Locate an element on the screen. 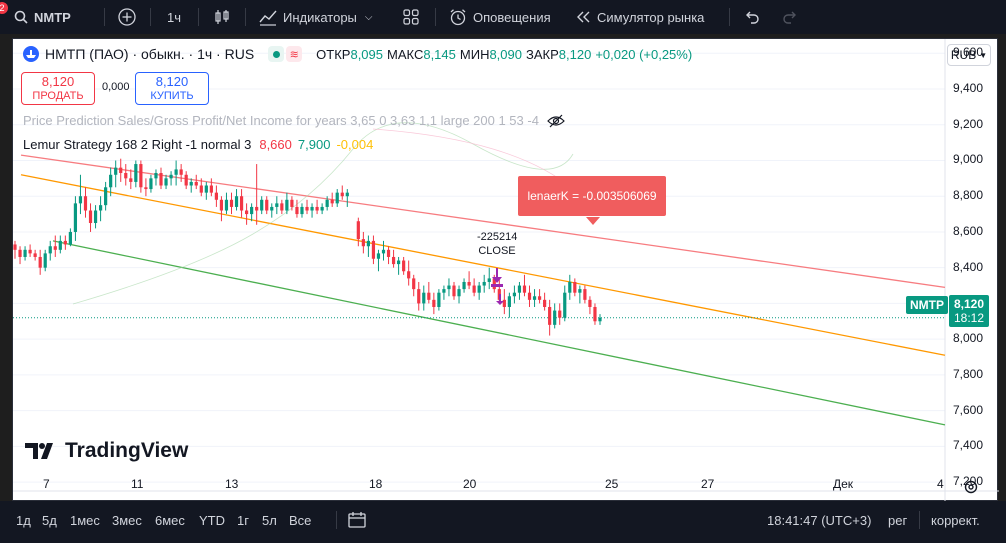 The width and height of the screenshot is (1006, 543). adjustment-mode: коррект. is located at coordinates (955, 520).